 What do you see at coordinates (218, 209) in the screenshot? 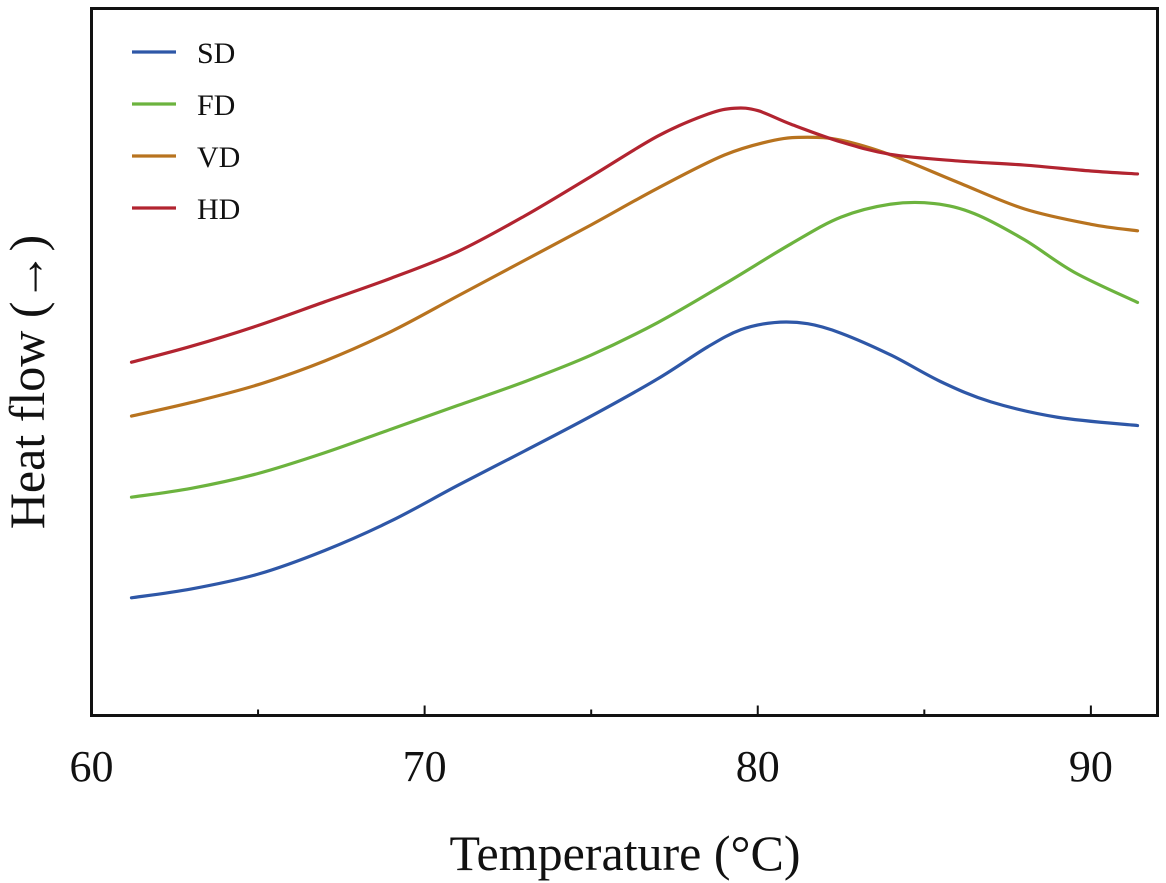
I see `legend-label-hd: HD` at bounding box center [218, 209].